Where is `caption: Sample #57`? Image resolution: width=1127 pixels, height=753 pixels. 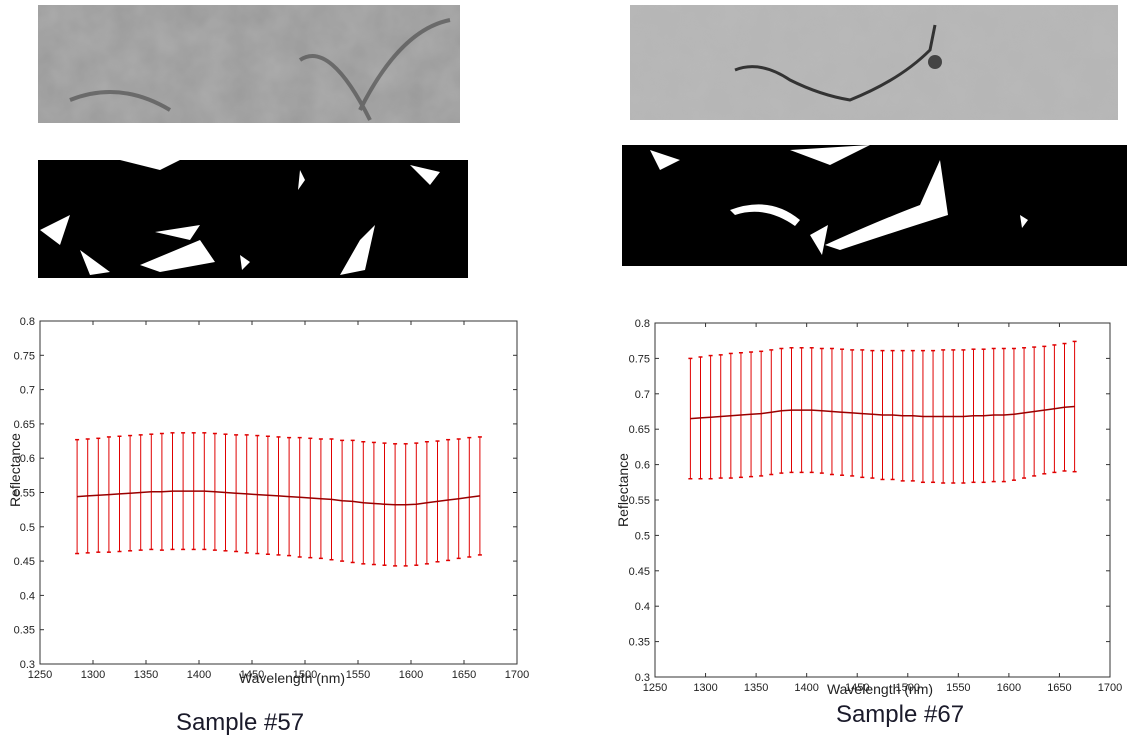
caption: Sample #57 is located at coordinates (240, 722).